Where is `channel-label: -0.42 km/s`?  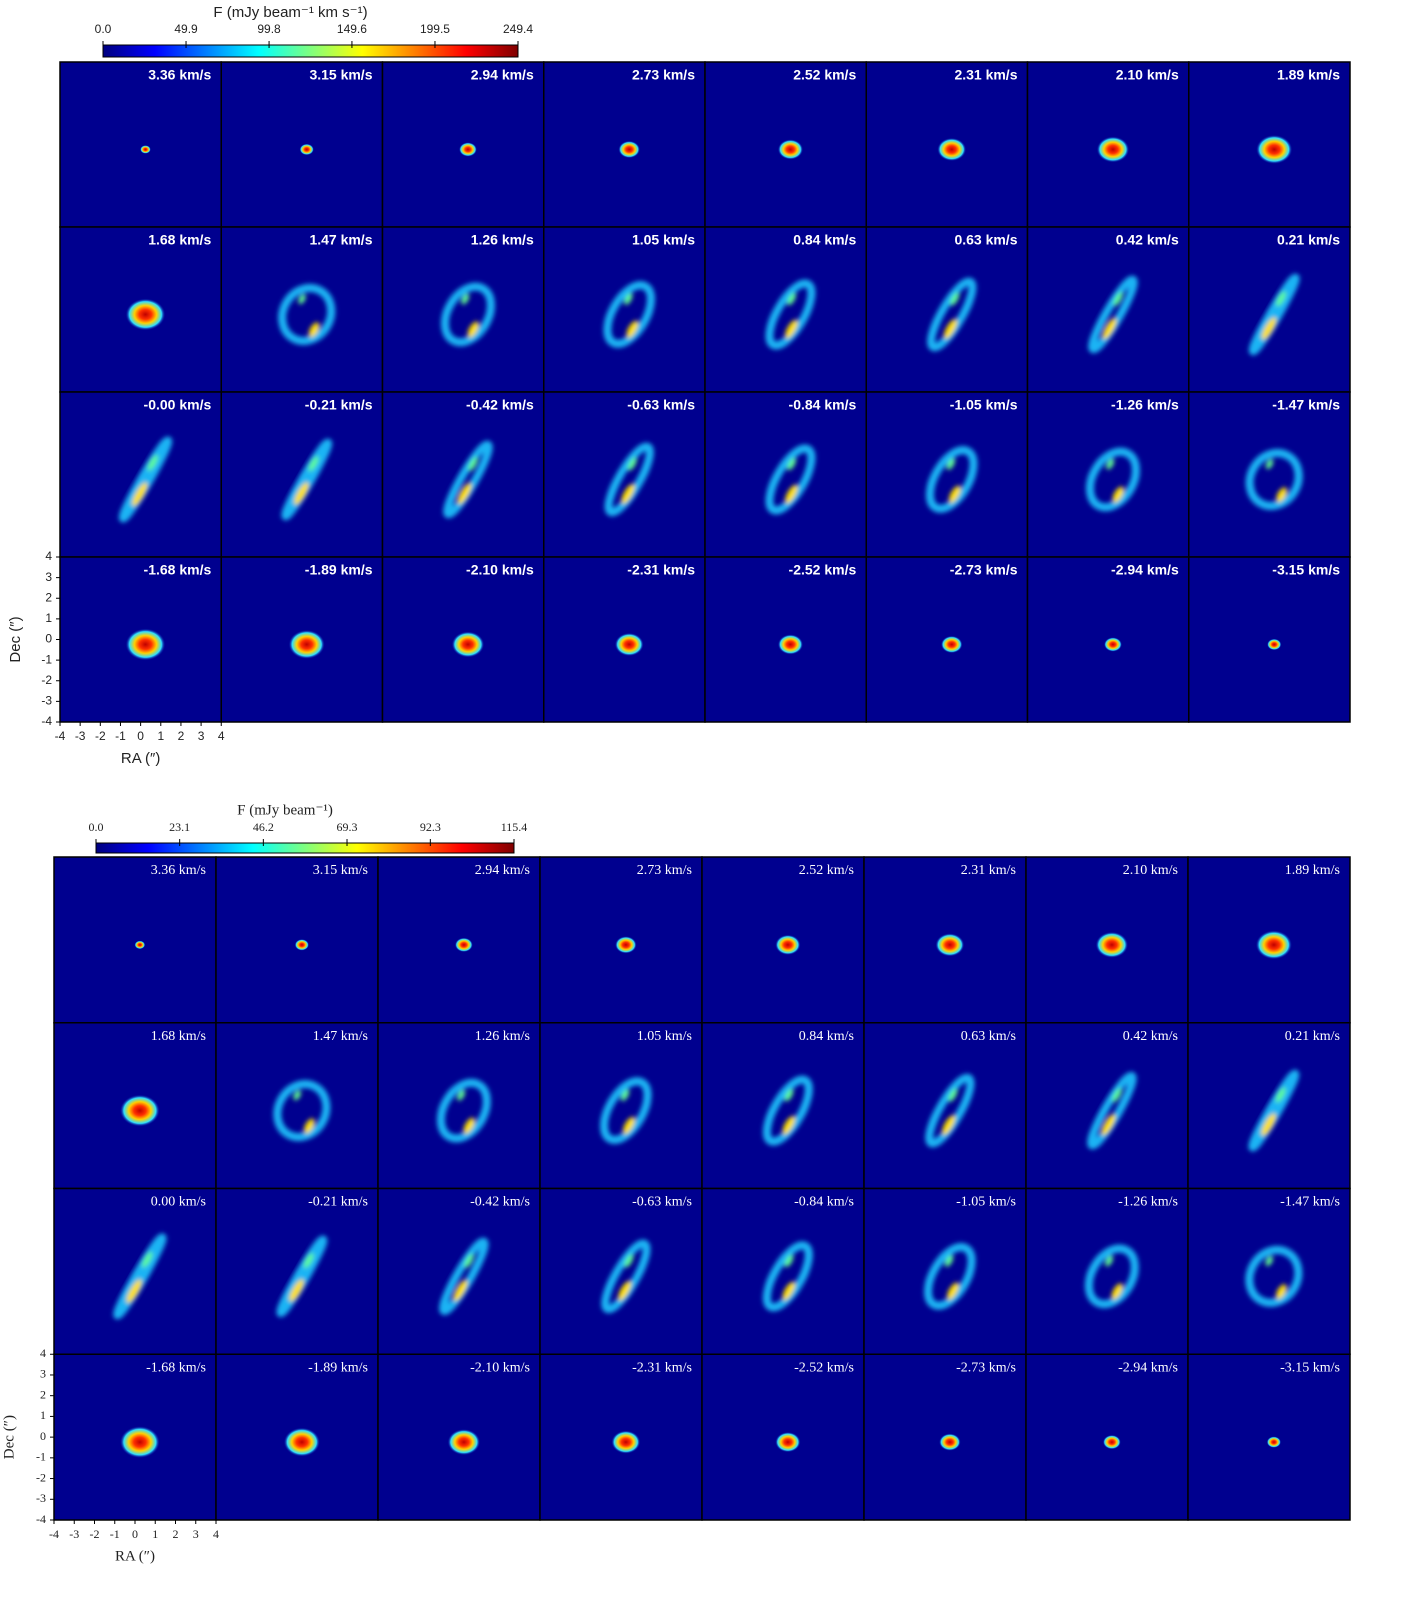 channel-label: -0.42 km/s is located at coordinates (500, 1202).